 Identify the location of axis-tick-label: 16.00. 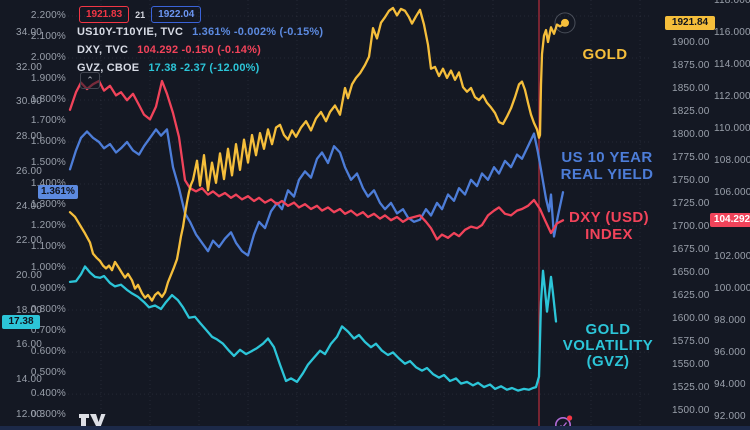
(28, 345).